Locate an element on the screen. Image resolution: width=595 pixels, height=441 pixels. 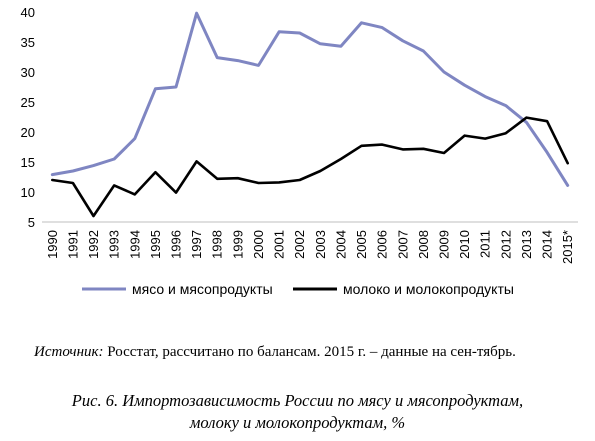
caption-line-2: молоку и молокопродуктам, % is located at coordinates (297, 422).